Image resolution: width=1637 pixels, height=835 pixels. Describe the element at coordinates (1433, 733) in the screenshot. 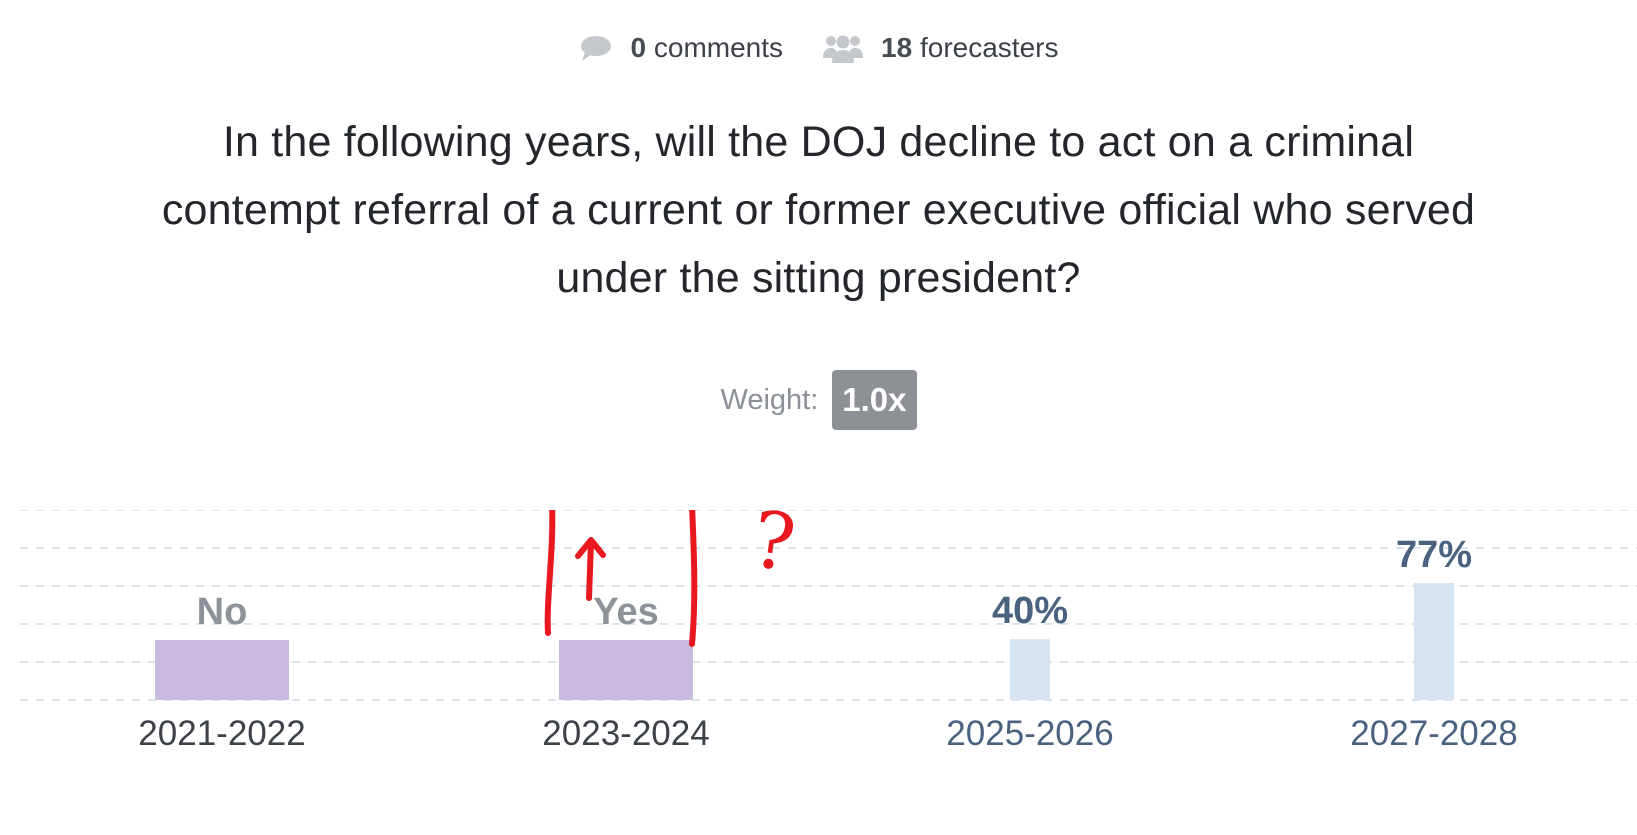

I see `x-tick-label: 2027-2028` at that location.